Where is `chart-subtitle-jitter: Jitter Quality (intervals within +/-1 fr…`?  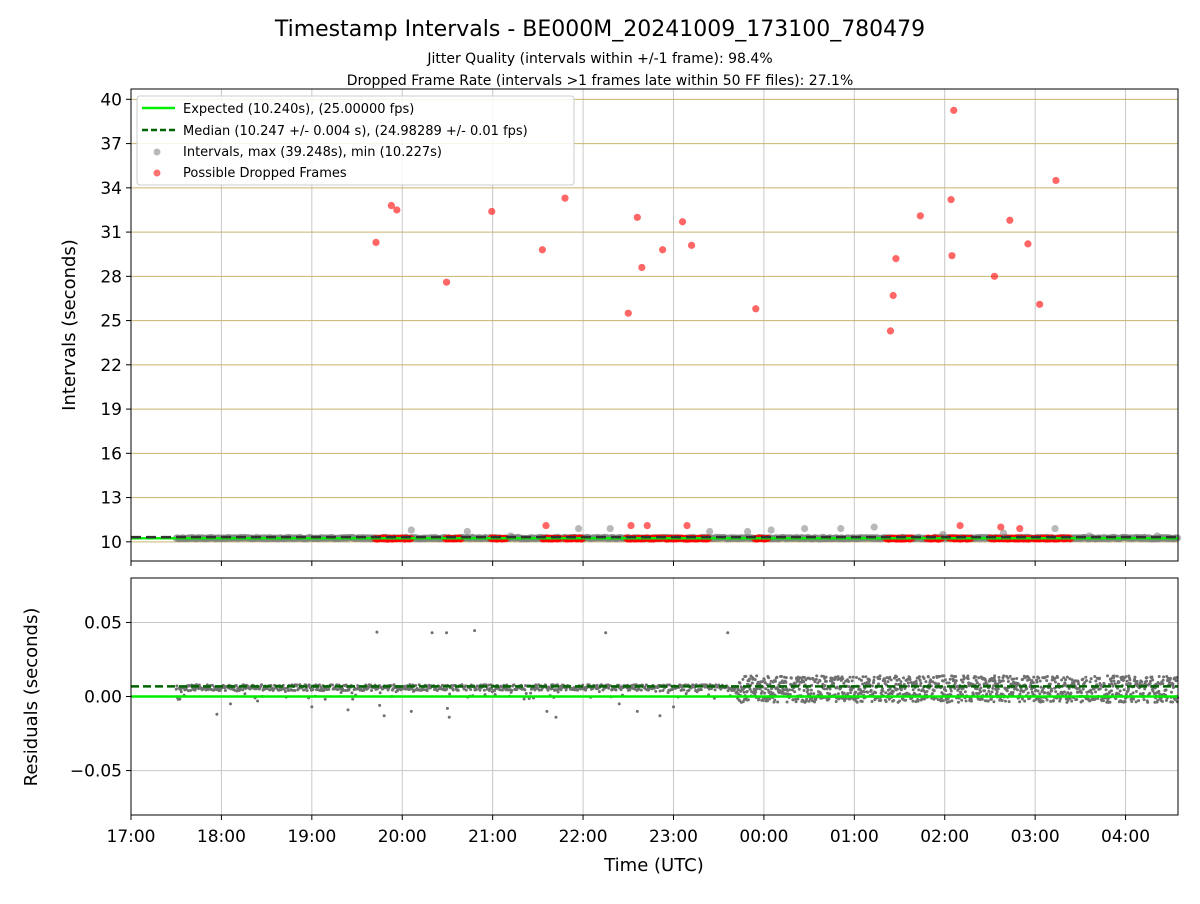 chart-subtitle-jitter: Jitter Quality (intervals within +/-1 fr… is located at coordinates (599, 59).